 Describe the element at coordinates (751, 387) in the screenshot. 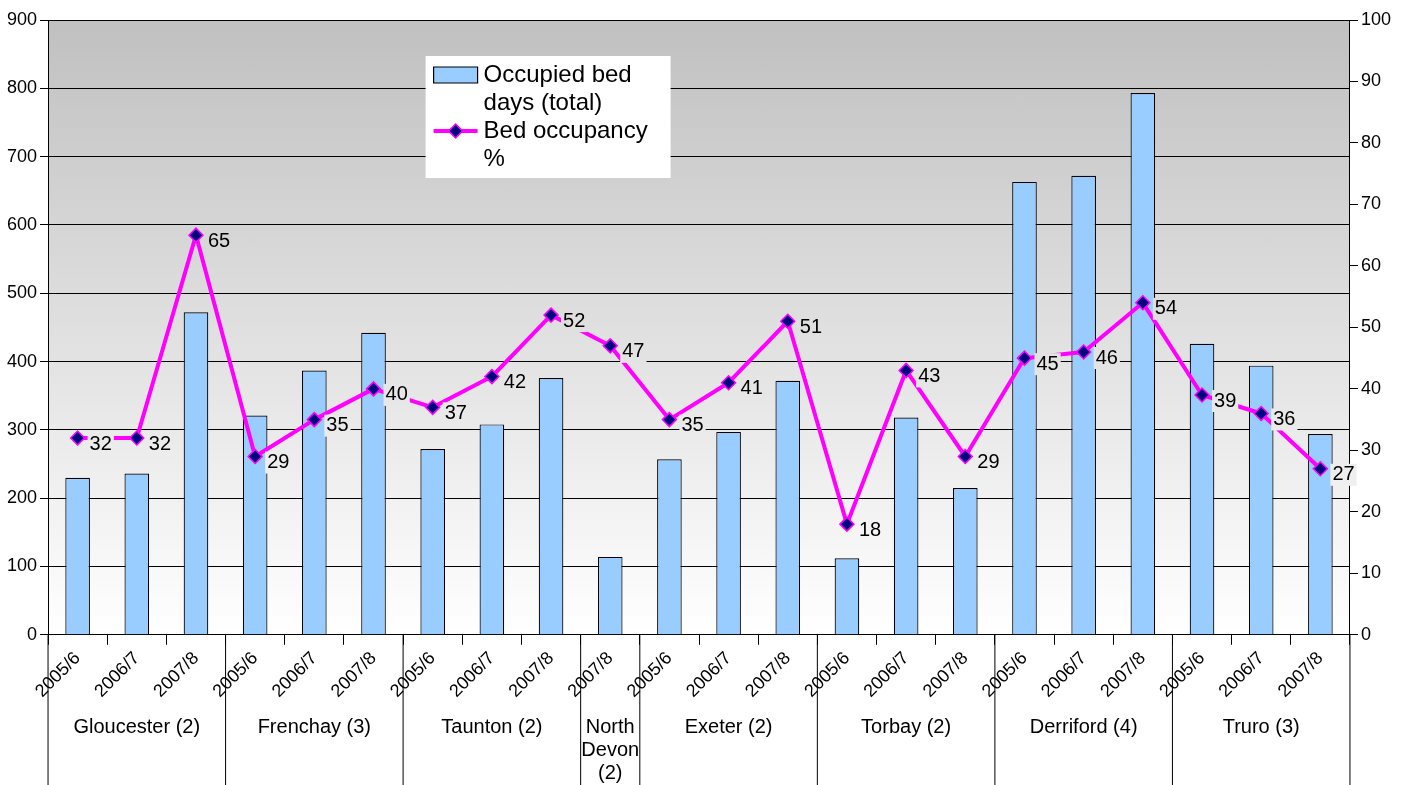

I see `data-label: 41` at that location.